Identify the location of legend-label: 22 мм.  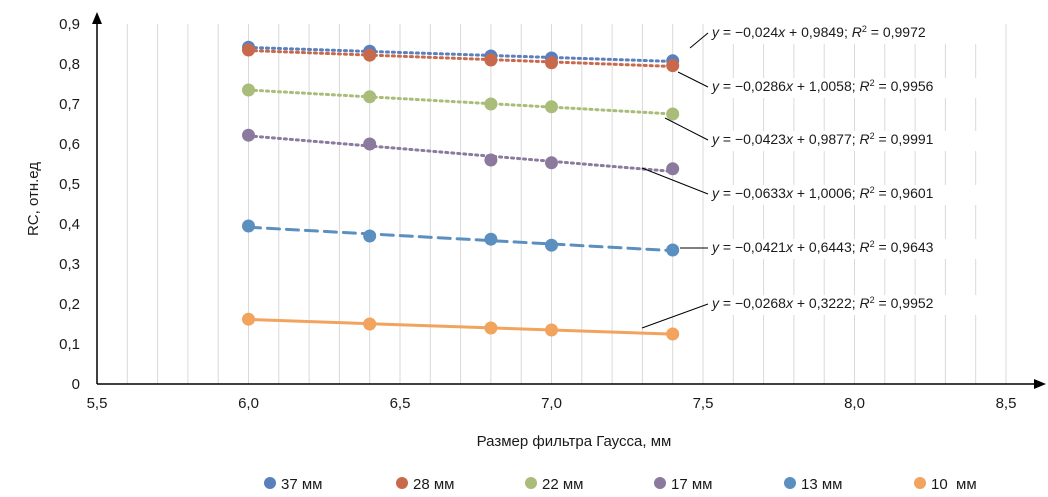
(562, 484).